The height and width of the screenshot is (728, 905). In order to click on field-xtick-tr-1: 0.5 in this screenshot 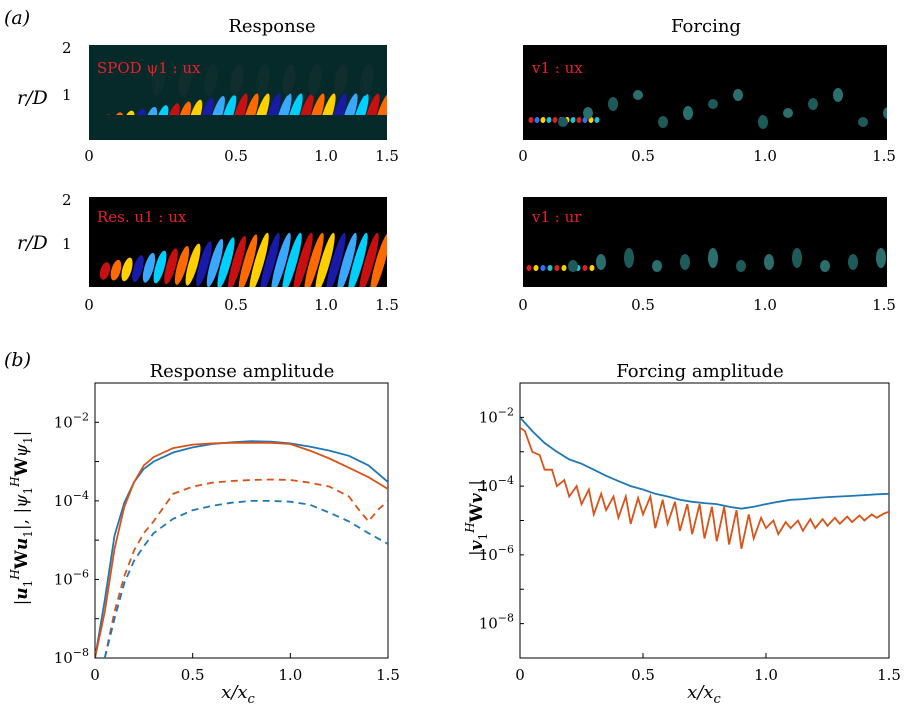, I will do `click(643, 156)`.